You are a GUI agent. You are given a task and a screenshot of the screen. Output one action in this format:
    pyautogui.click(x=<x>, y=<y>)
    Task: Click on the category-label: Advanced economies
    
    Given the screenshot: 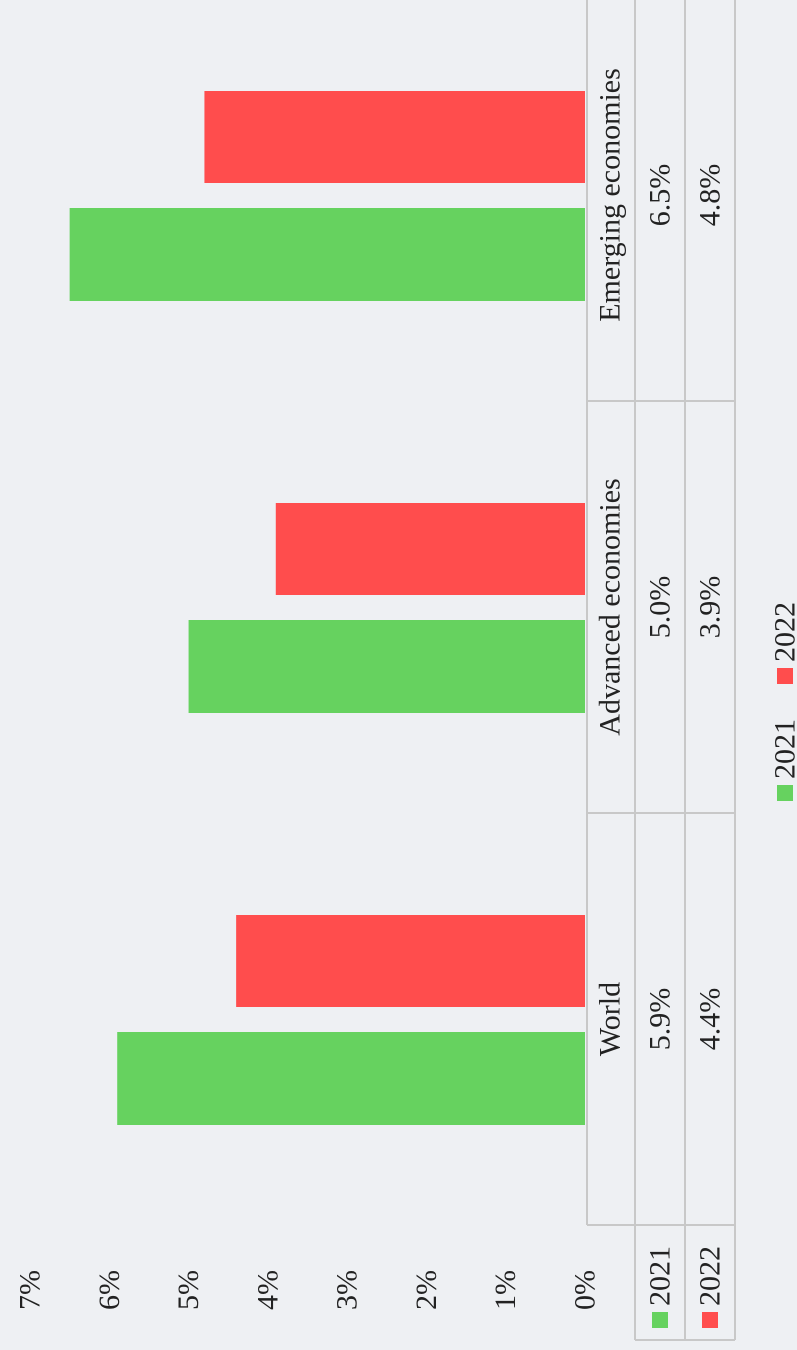 What is the action you would take?
    pyautogui.click(x=610, y=606)
    